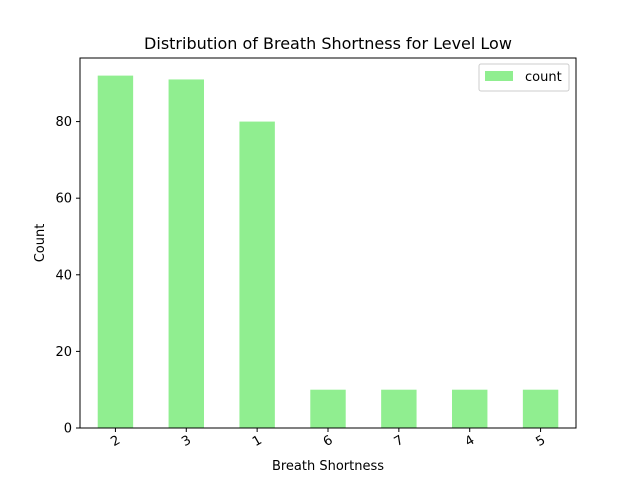 This screenshot has width=640, height=480. Describe the element at coordinates (63, 122) in the screenshot. I see `y-tick-label: 80` at that location.